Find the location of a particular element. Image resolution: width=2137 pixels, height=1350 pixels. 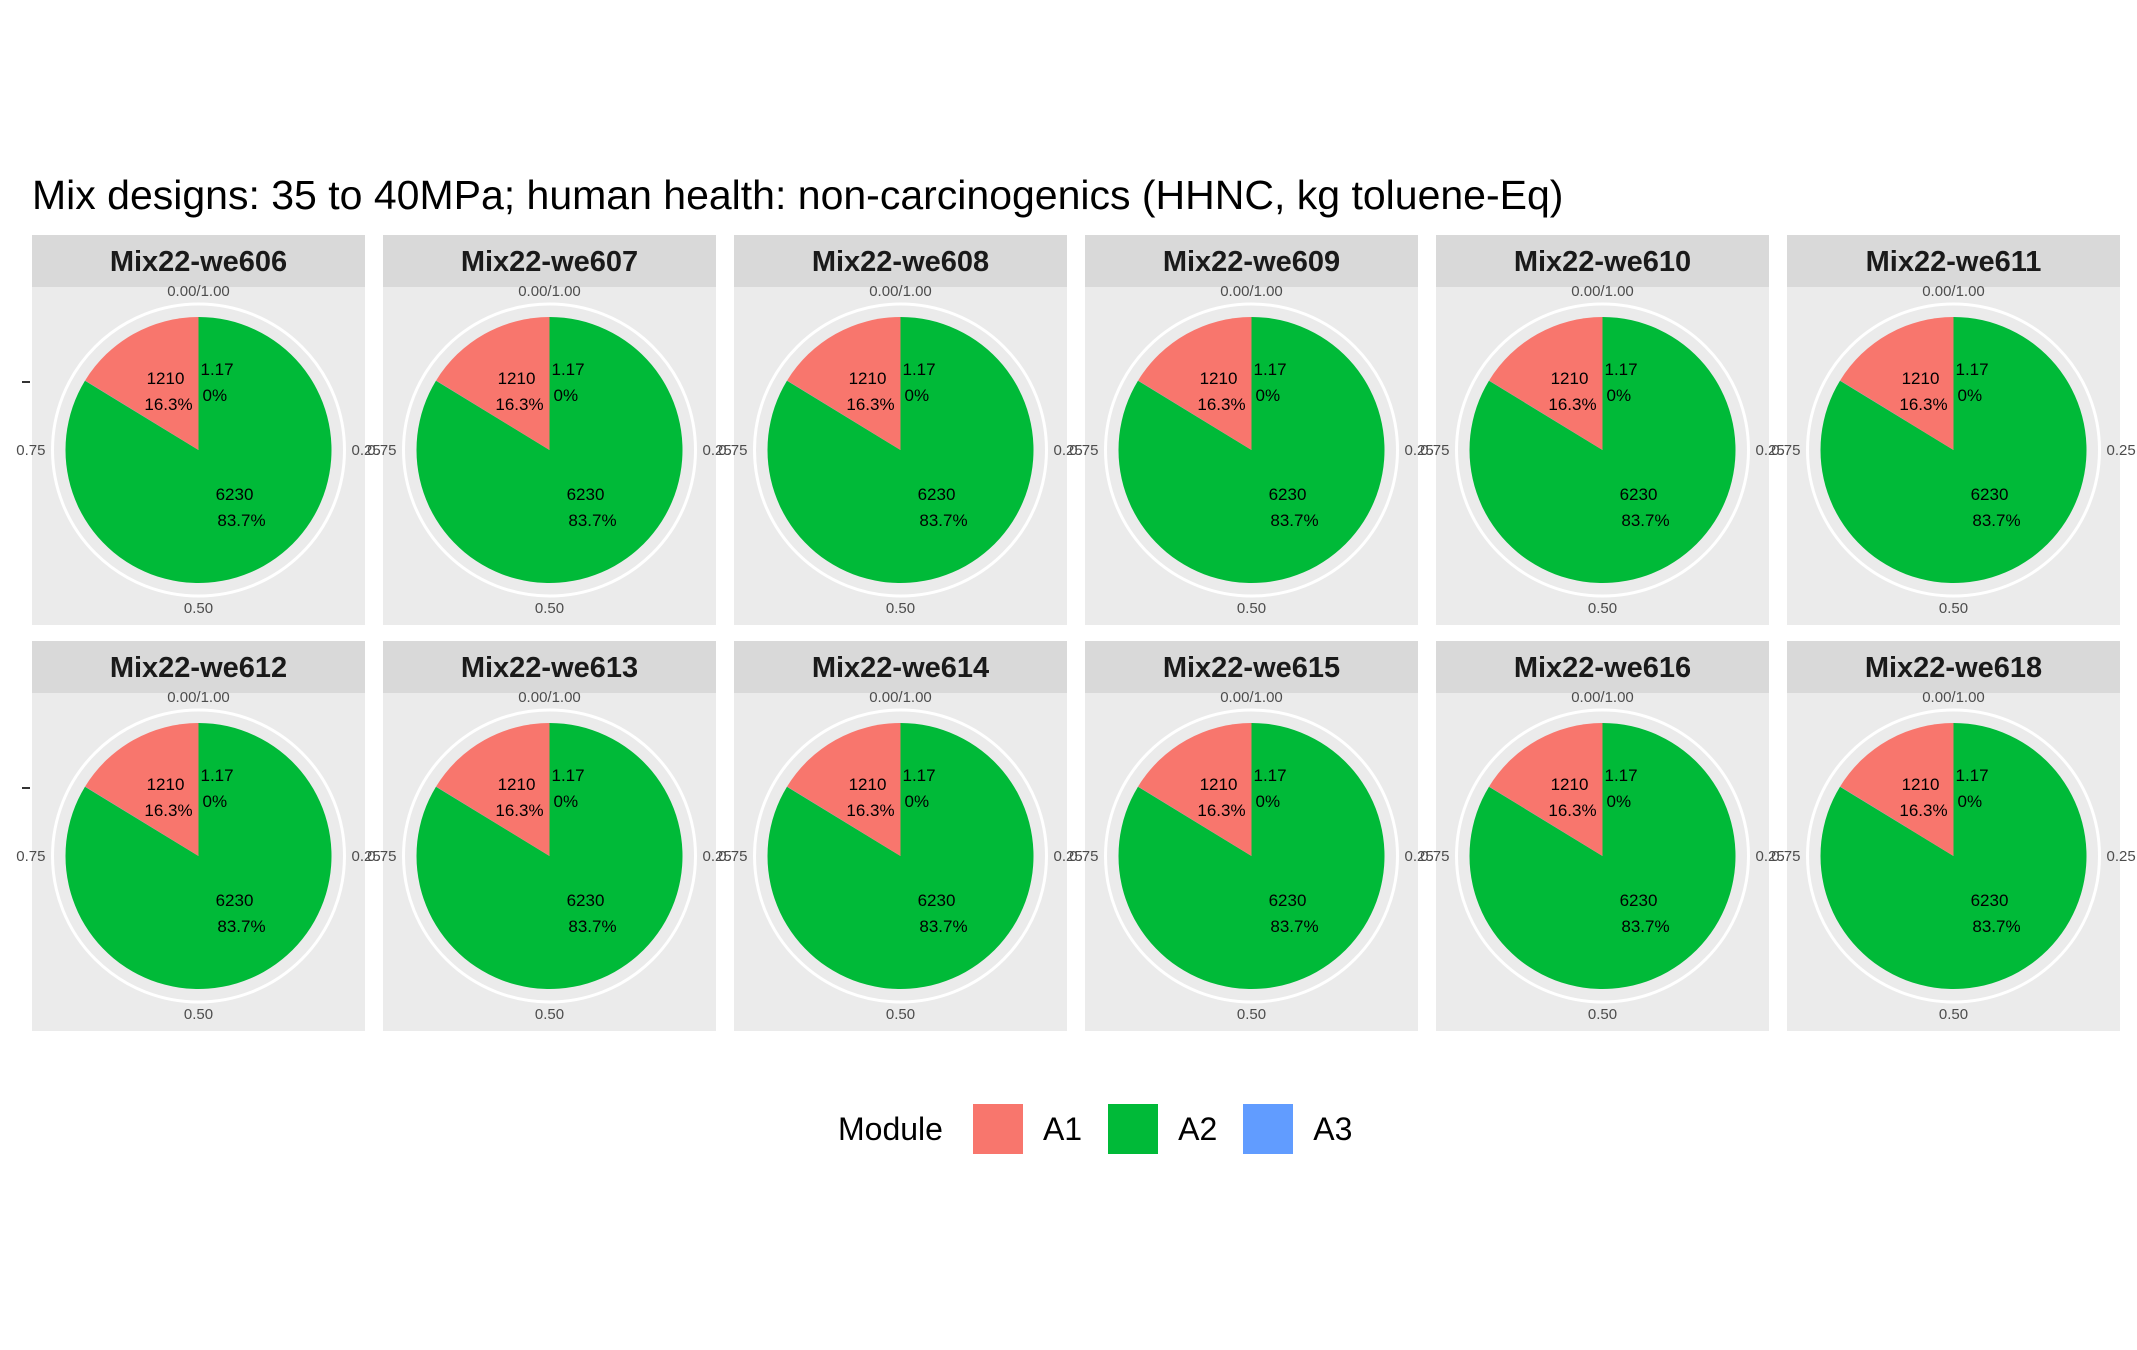

legend-item-a3: A3 is located at coordinates (1297, 1129).